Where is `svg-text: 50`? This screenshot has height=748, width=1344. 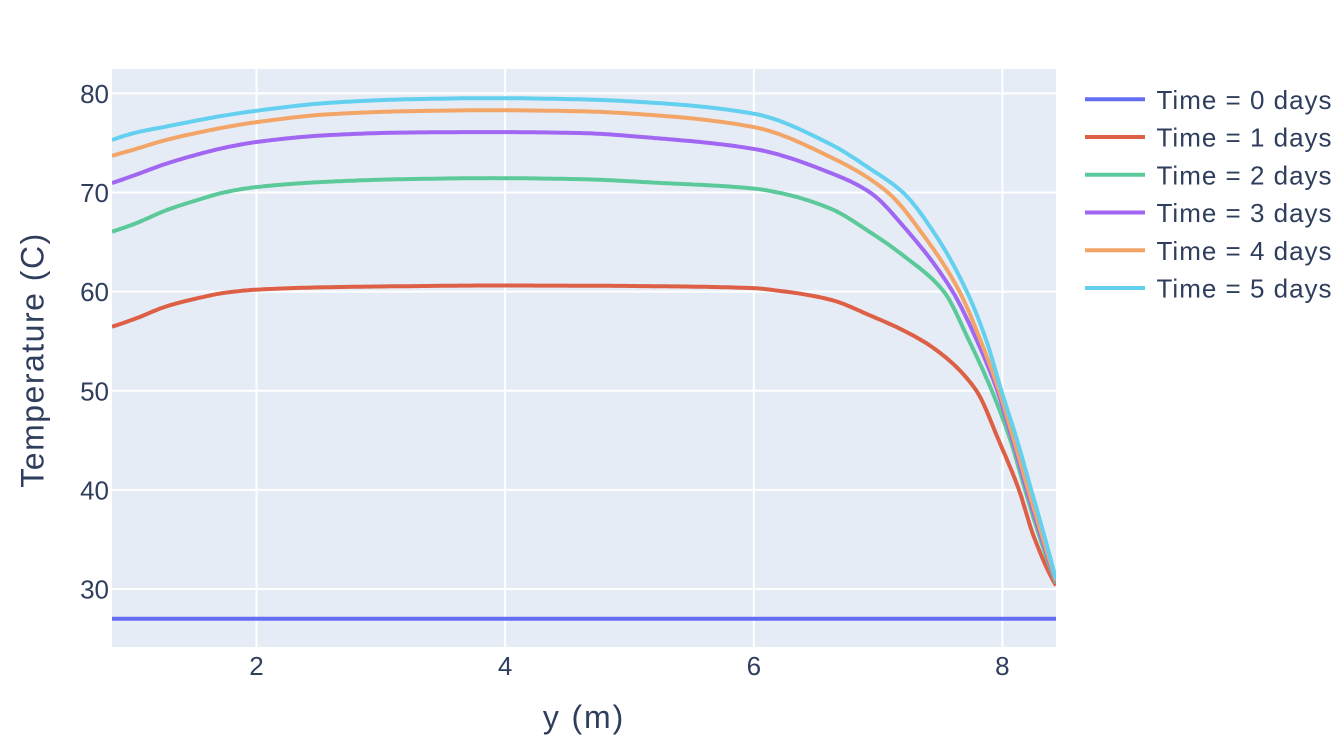
svg-text: 50 is located at coordinates (94, 391).